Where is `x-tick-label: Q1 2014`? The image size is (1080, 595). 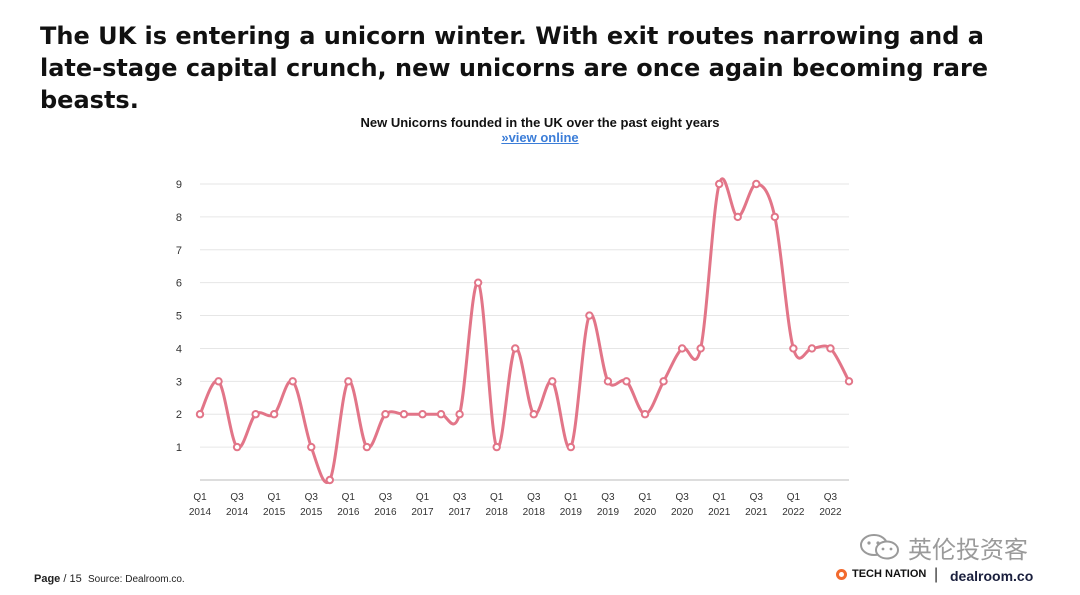
x-tick-label: Q1 2014 is located at coordinates (200, 505).